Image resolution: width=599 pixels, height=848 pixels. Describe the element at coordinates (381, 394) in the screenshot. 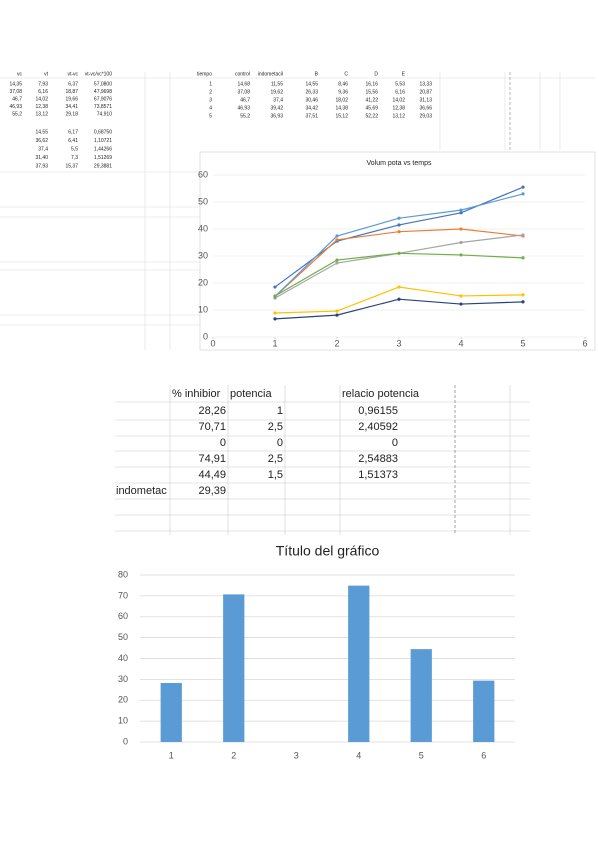

I see `table-header: relacio potencia` at that location.